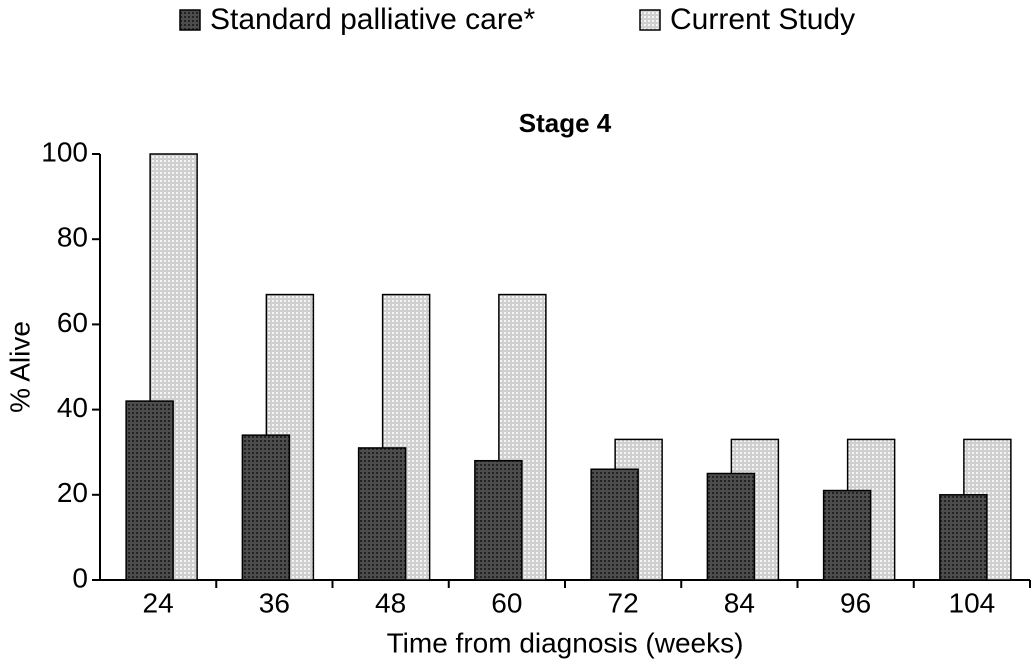 The width and height of the screenshot is (1035, 665). What do you see at coordinates (373, 19) in the screenshot?
I see `legend-label: Standard palliative care*` at bounding box center [373, 19].